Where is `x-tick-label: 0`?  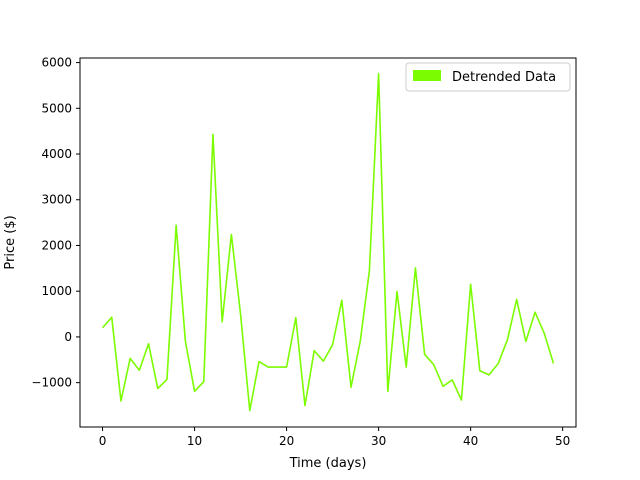
x-tick-label: 0 is located at coordinates (103, 441).